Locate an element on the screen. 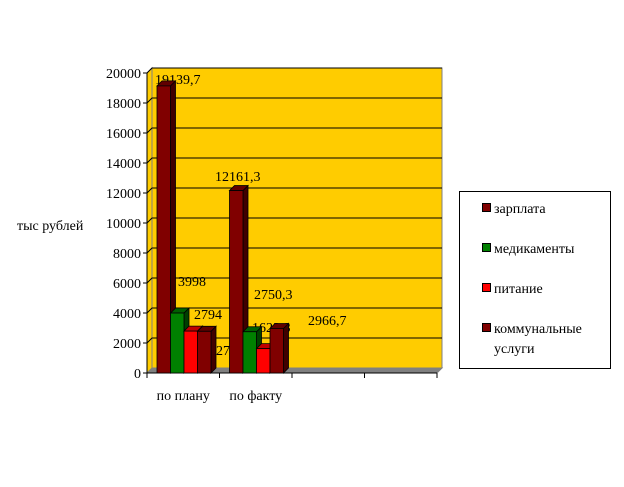 The width and height of the screenshot is (624, 487). legend-label: коммунальные is located at coordinates (538, 329).